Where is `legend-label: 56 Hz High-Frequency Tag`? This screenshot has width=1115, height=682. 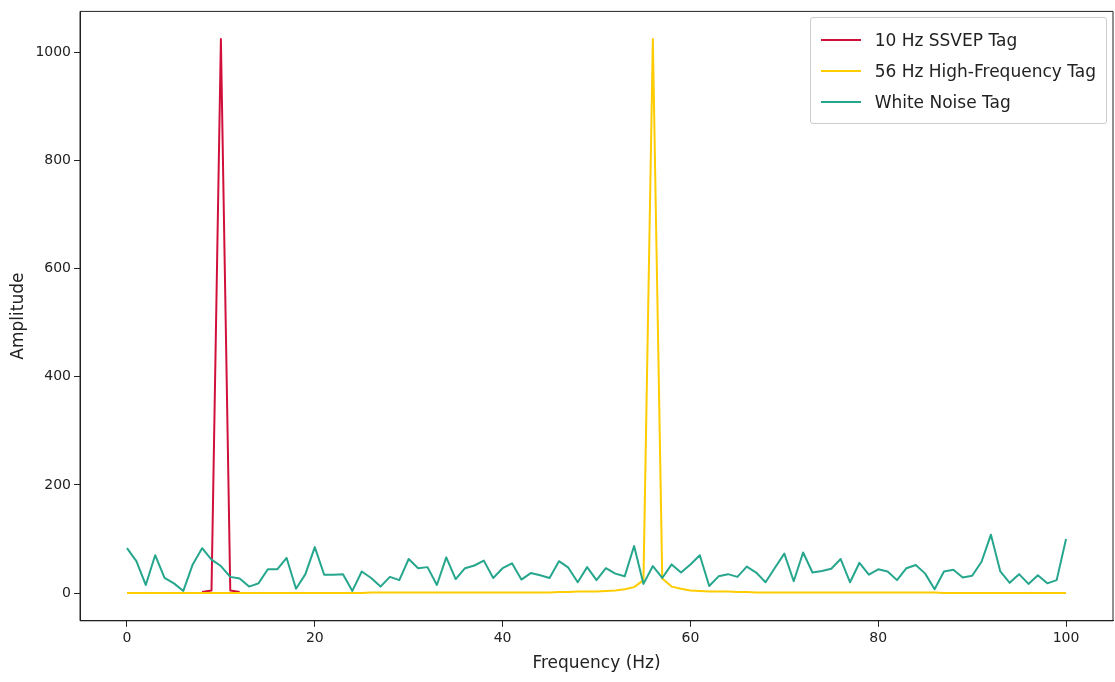
legend-label: 56 Hz High-Frequency Tag is located at coordinates (985, 70).